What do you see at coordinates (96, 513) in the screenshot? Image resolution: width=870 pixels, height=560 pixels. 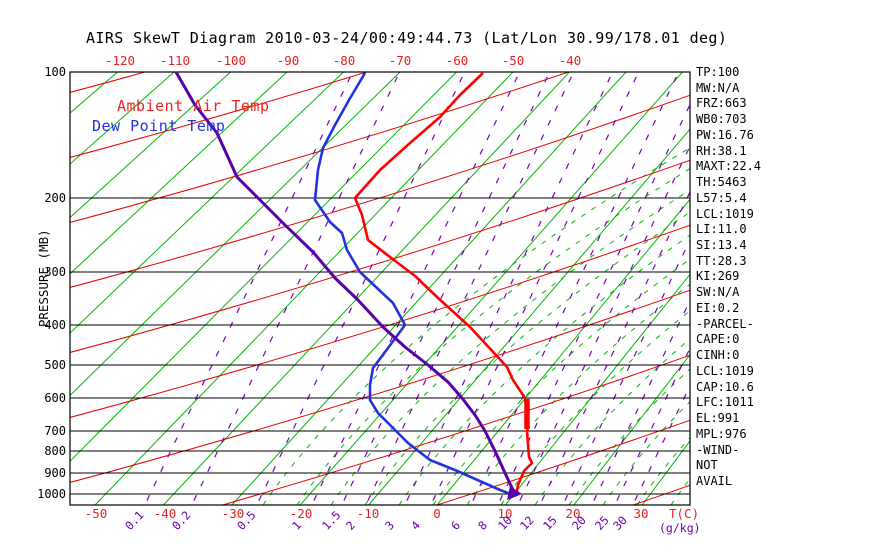 I see `temp-tick-bottom: -50` at bounding box center [96, 513].